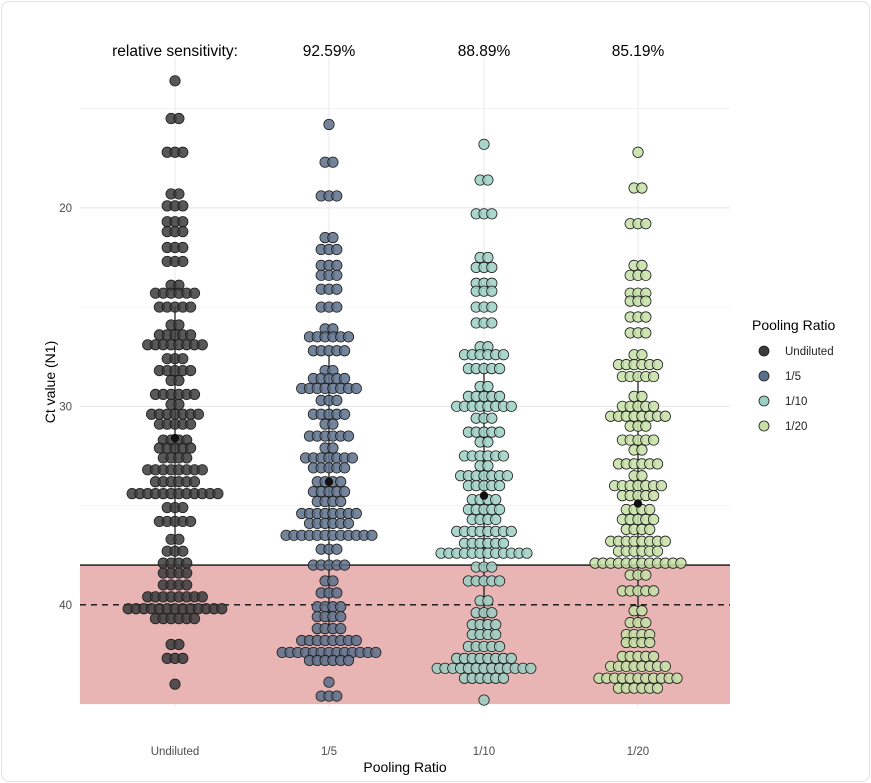 The height and width of the screenshot is (783, 871). Describe the element at coordinates (175, 51) in the screenshot. I see `sensitivity-caption: relative sensitivity:` at that location.